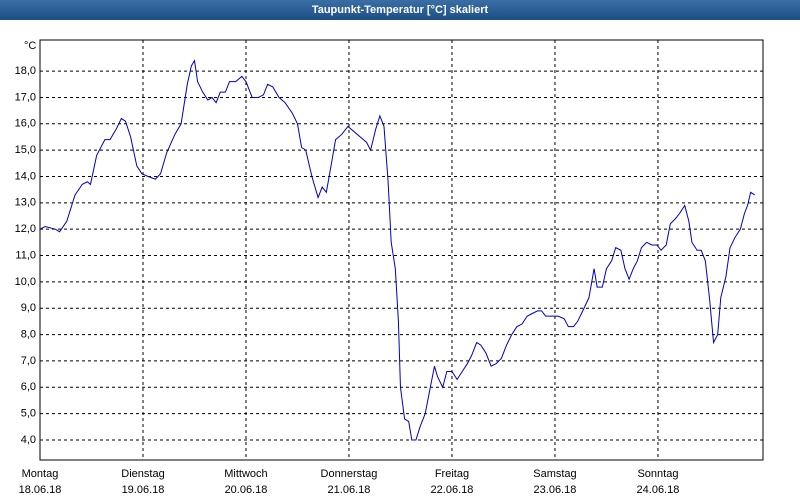 The height and width of the screenshot is (500, 800). What do you see at coordinates (143, 490) in the screenshot?
I see `x-tick-date: 19.06.18` at bounding box center [143, 490].